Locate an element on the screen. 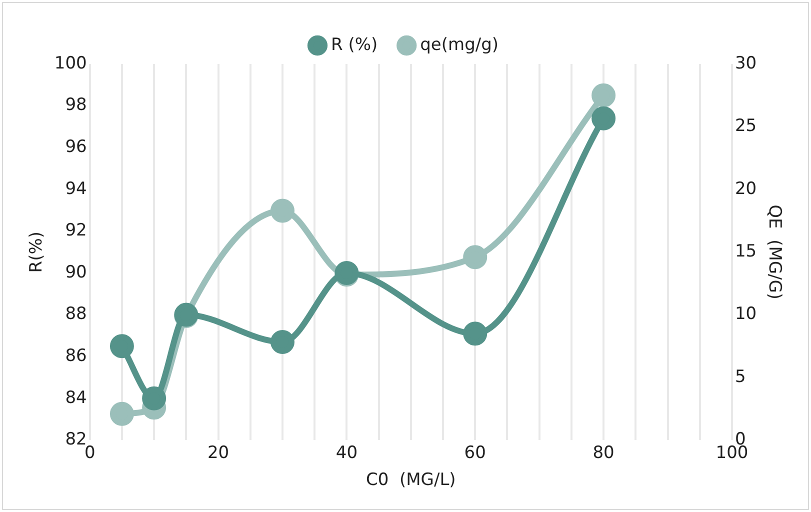  x-tick-label: 20 is located at coordinates (218, 452).